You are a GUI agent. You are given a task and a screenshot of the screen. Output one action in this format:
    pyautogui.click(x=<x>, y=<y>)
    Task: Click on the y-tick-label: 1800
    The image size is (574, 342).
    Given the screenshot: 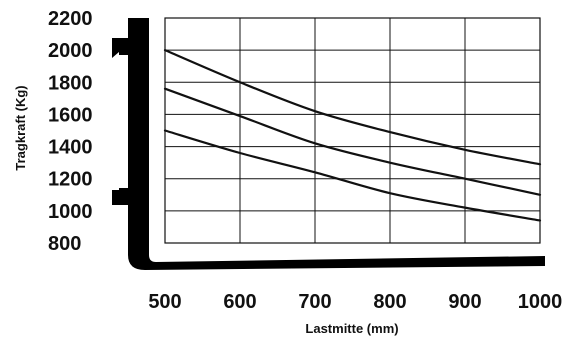 What is the action you would take?
    pyautogui.click(x=70, y=83)
    